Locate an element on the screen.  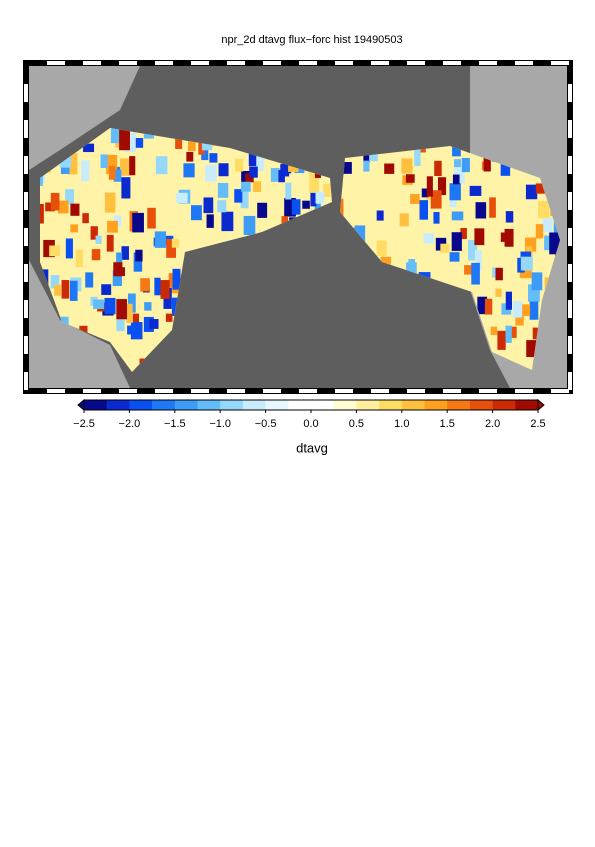
colorbar-tick-label: −1.0 is located at coordinates (220, 424).